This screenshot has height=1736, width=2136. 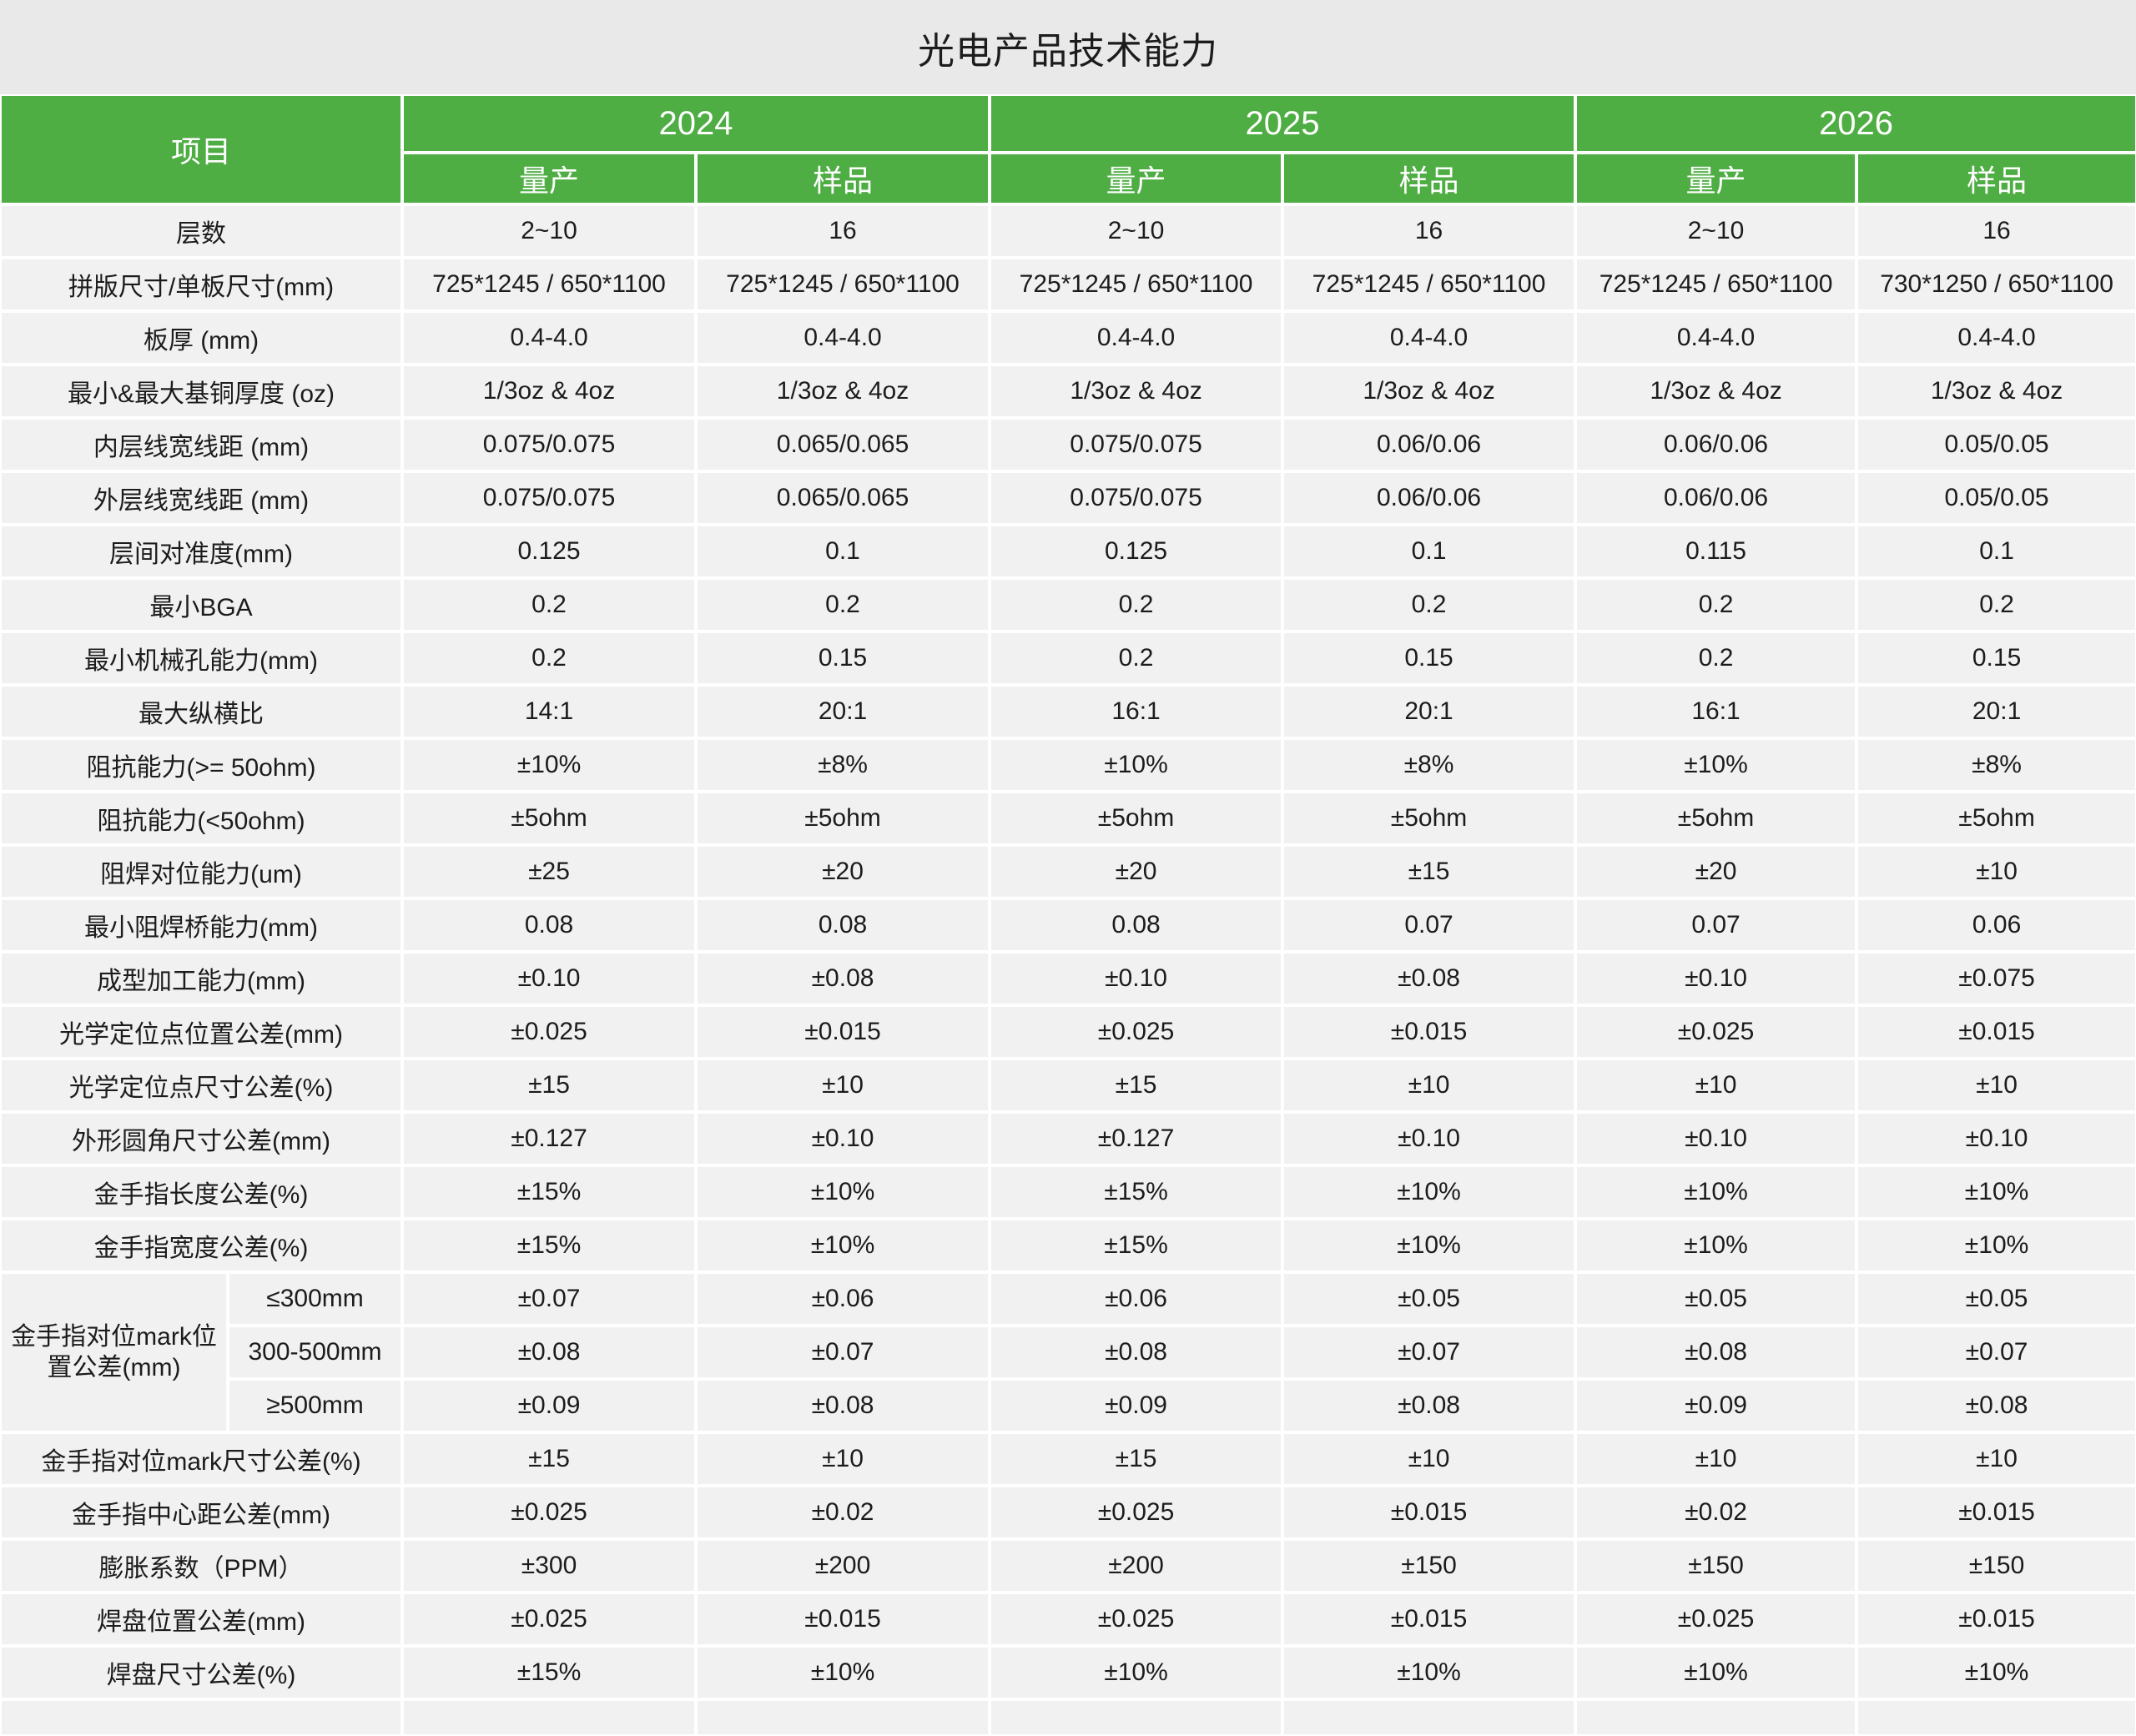 What do you see at coordinates (201, 818) in the screenshot?
I see `row-label: 阻抗能力(<50ohm)` at bounding box center [201, 818].